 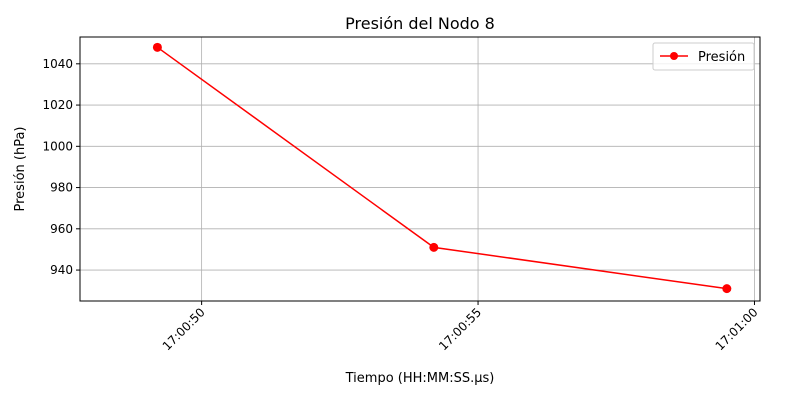 I want to click on chart-title: Presión del Nodo 8, so click(x=420, y=23).